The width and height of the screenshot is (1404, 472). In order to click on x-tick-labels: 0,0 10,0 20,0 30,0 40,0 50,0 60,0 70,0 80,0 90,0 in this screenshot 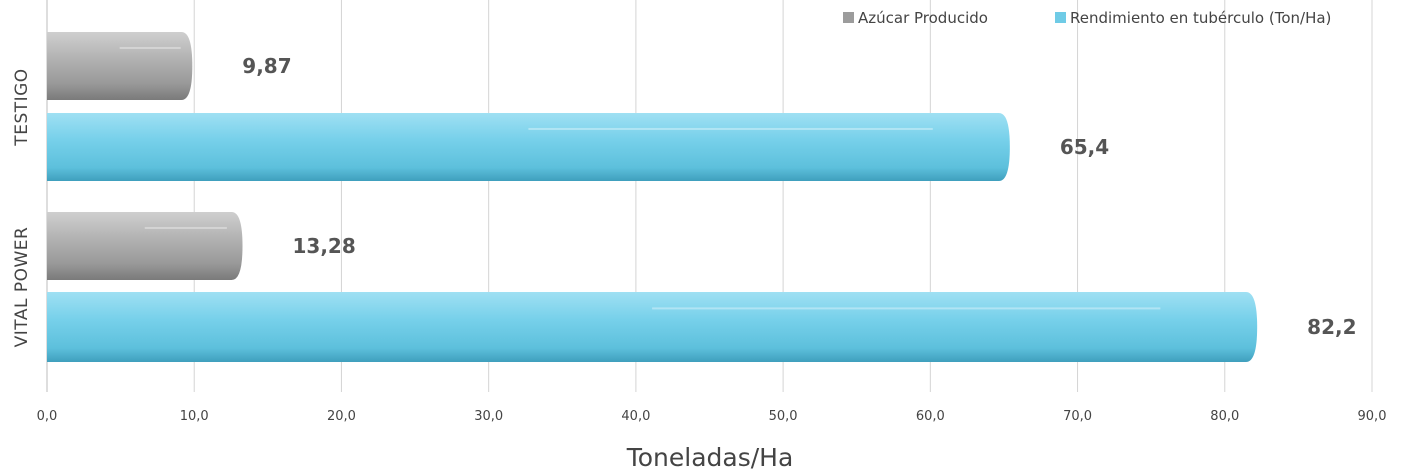, I will do `click(712, 416)`.